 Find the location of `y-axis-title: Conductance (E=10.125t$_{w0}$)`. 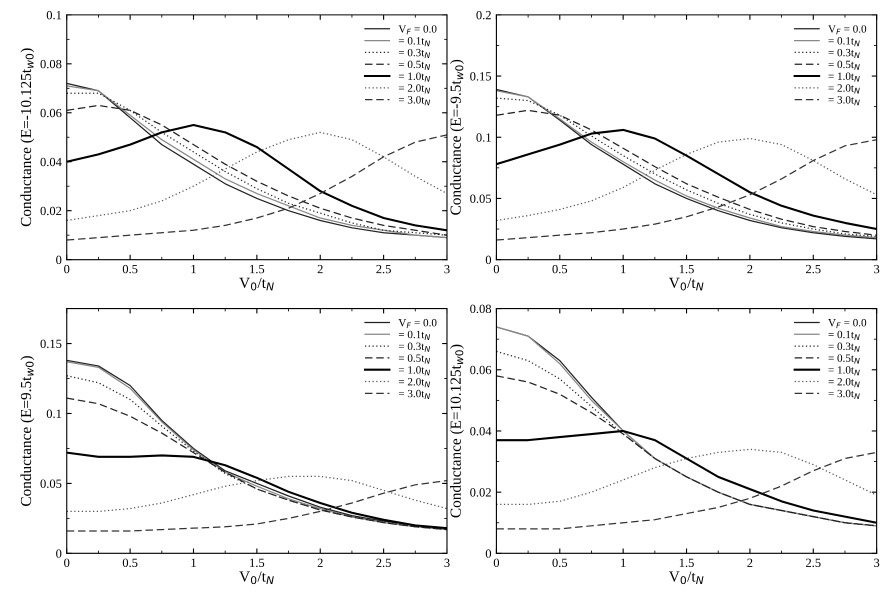

y-axis-title: Conductance (E=10.125t$_{w0}$) is located at coordinates (457, 431).